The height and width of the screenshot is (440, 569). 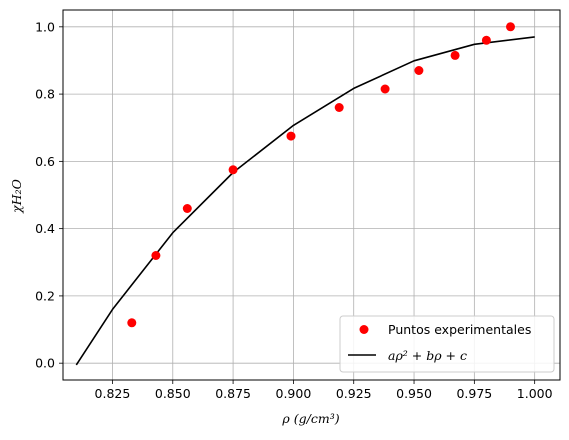 I want to click on legend-box, so click(x=447, y=344).